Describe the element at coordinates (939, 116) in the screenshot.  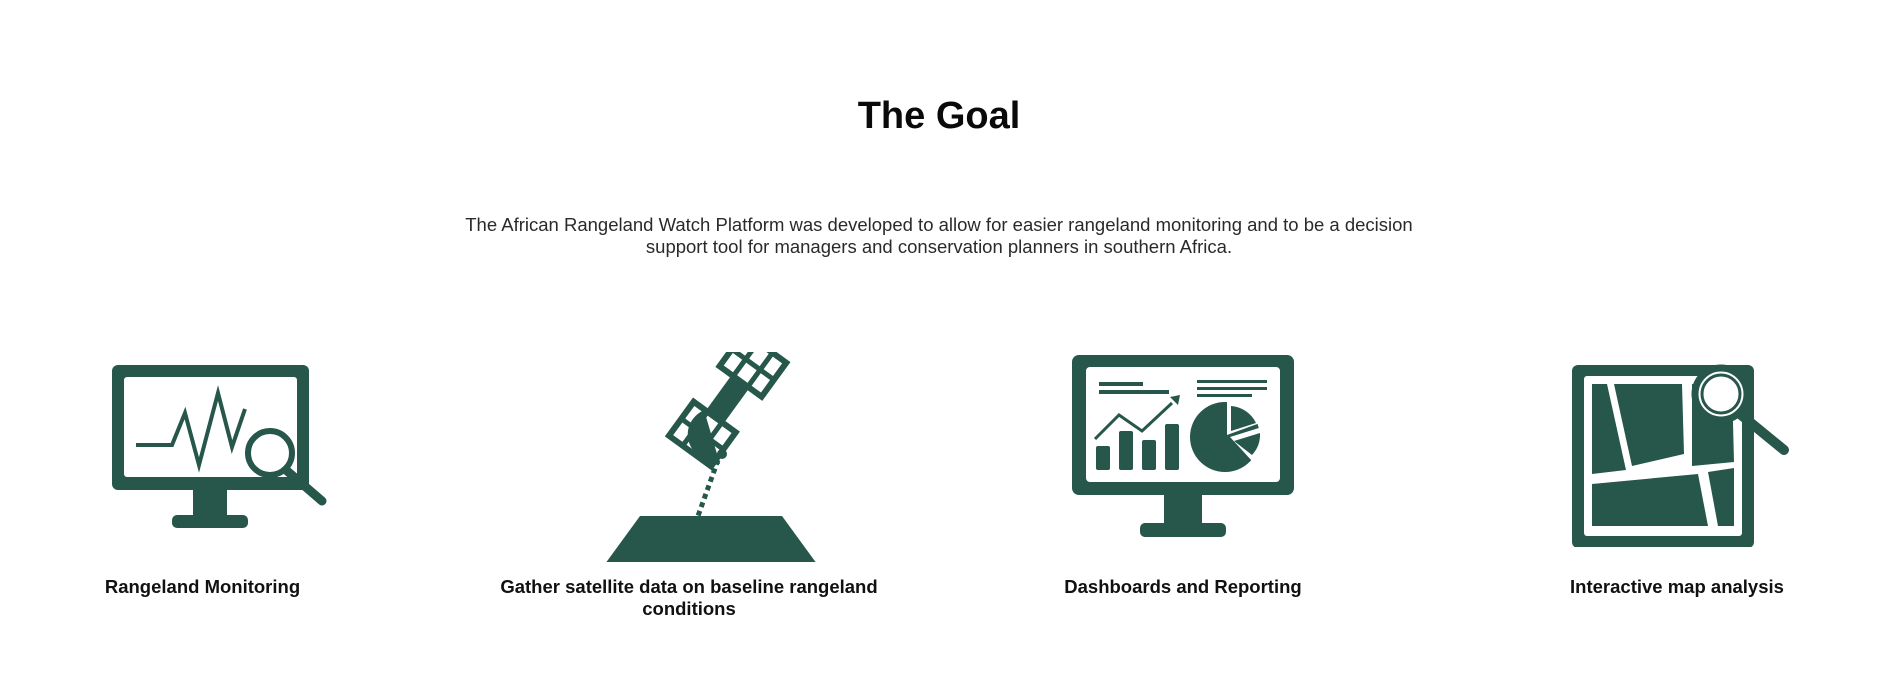
I see `section-title: The Goal` at that location.